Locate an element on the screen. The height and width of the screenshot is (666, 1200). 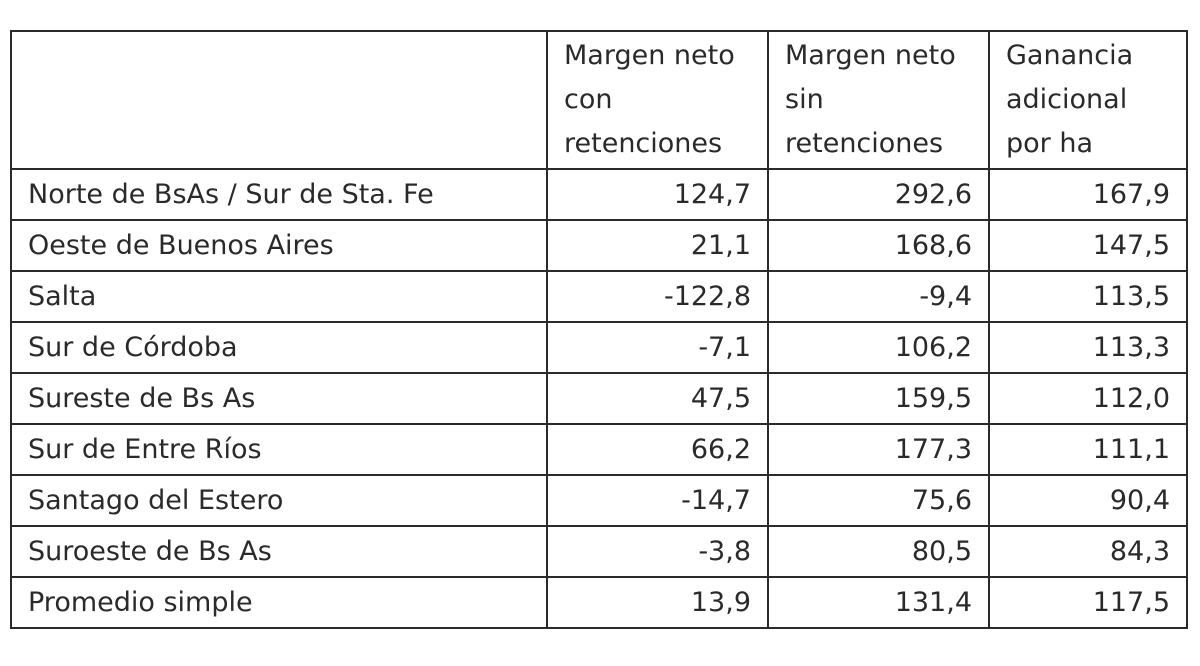
value-cell: -3,8 is located at coordinates (657, 551).